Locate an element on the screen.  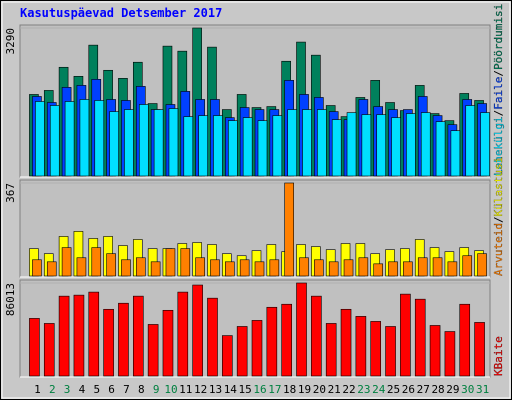
x-tick-label: 4 is located at coordinates (82, 389).